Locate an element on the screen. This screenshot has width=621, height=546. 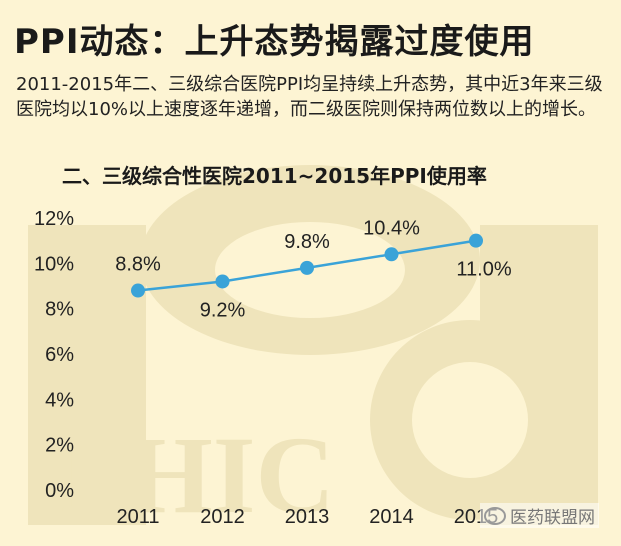
watermark-brand-text: 医药联盟网 is located at coordinates (552, 518).